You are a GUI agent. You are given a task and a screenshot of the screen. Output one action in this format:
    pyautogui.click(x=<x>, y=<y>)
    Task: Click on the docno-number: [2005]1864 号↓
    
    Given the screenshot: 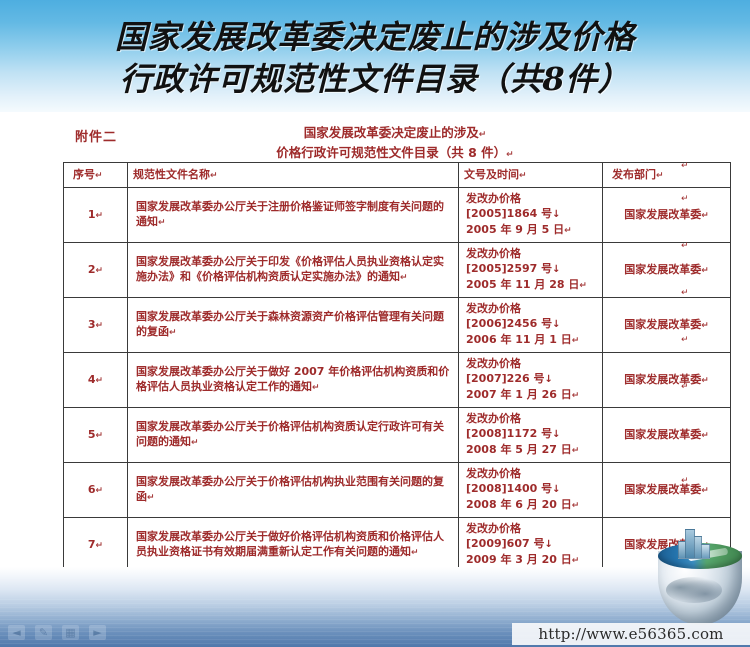 What is the action you would take?
    pyautogui.click(x=513, y=213)
    